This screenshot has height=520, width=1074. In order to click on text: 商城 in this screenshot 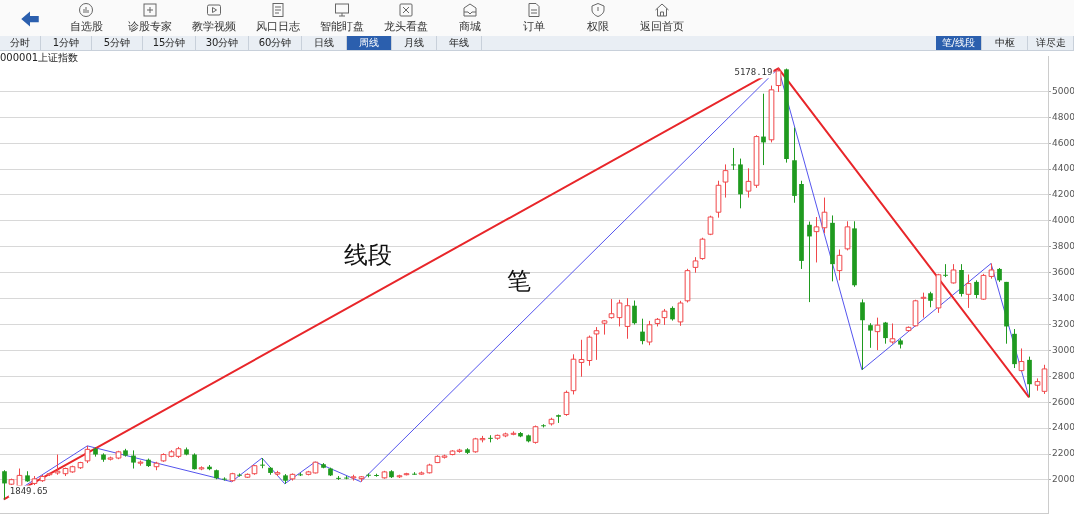, I will do `click(470, 26)`.